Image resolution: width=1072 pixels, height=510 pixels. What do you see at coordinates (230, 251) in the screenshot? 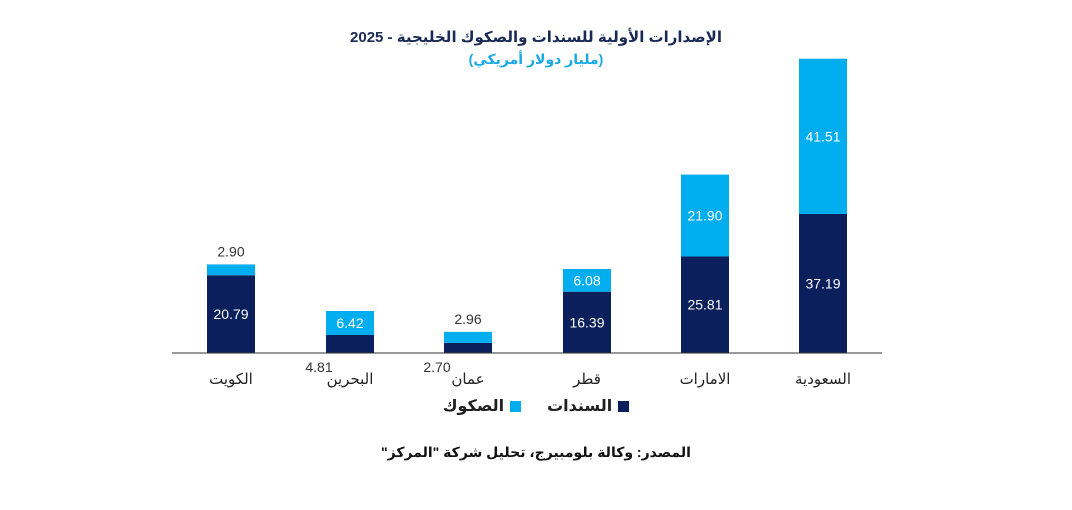
I see `label-sukuk-kuwait: 2.90` at bounding box center [230, 251].